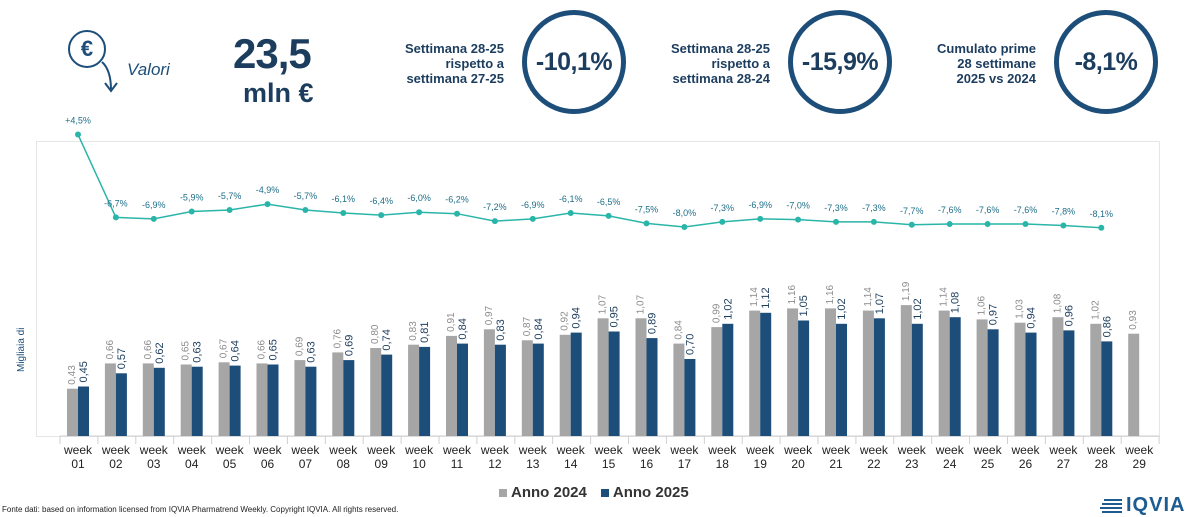  I want to click on category-label-number: 02, so click(116, 464).